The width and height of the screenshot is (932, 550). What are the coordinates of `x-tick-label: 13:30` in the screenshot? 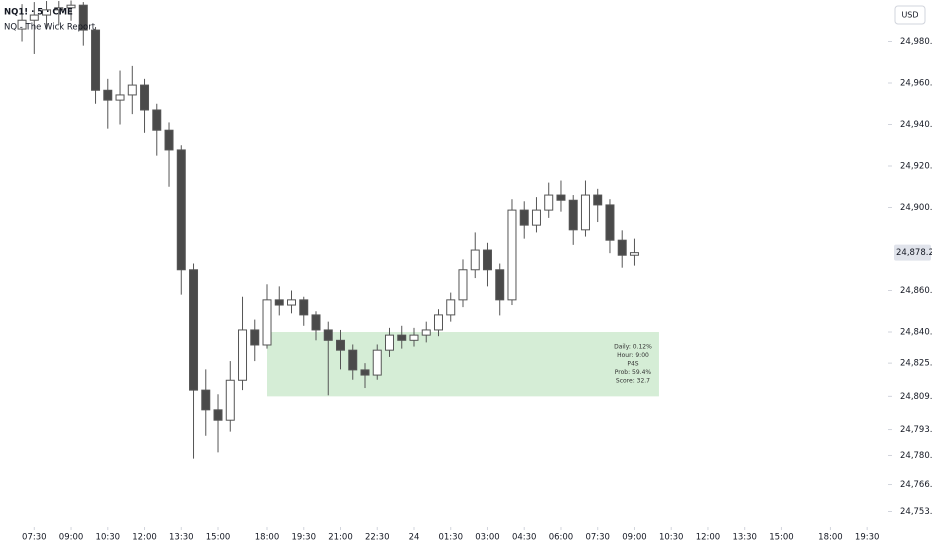 It's located at (744, 538).